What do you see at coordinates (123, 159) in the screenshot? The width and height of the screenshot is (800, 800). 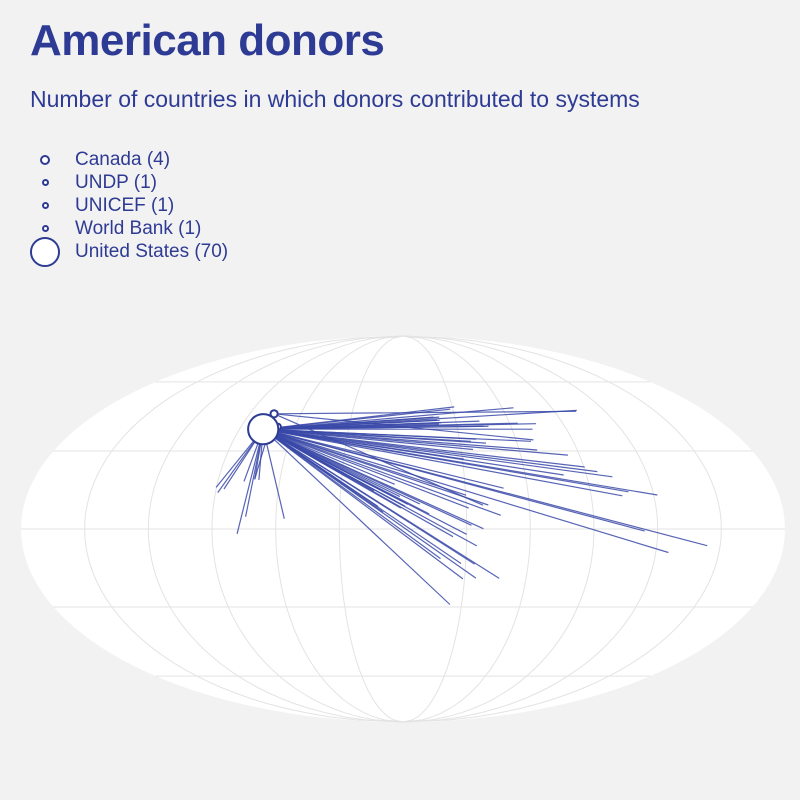 I see `legend-label: Canada (4)` at bounding box center [123, 159].